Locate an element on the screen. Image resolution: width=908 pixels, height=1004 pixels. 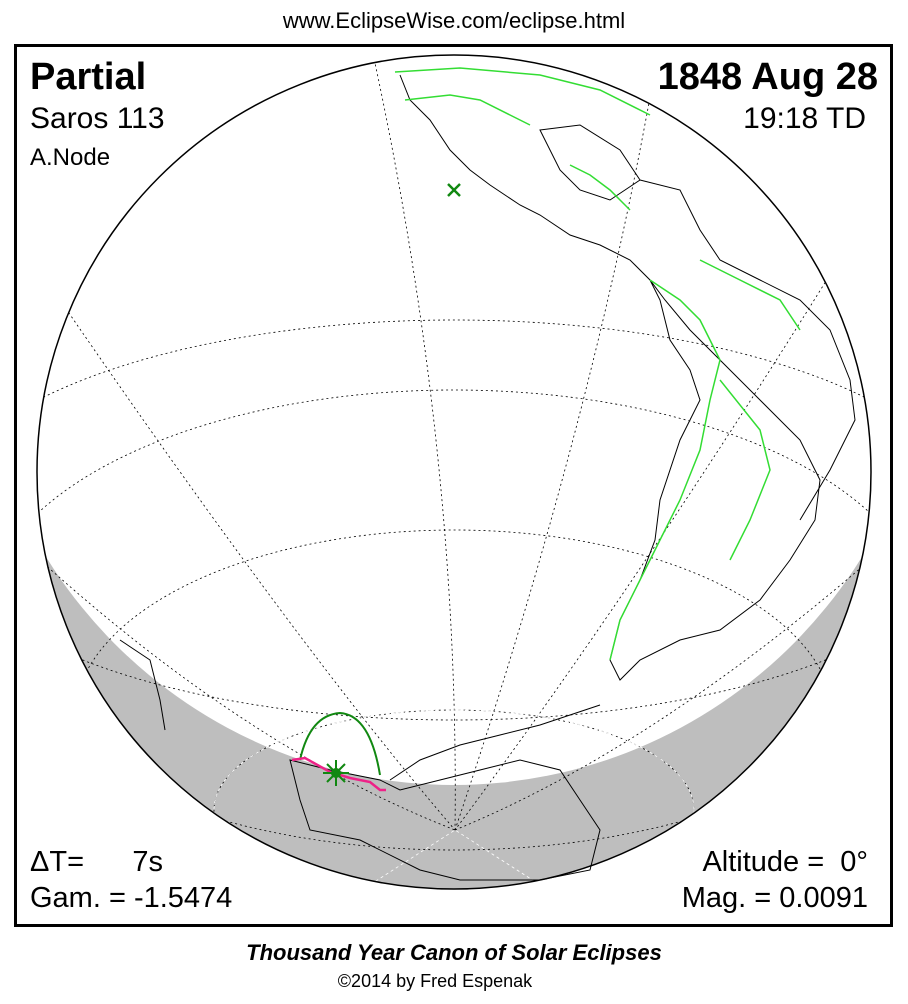
greatest-eclipse-star-icon is located at coordinates (336, 773).